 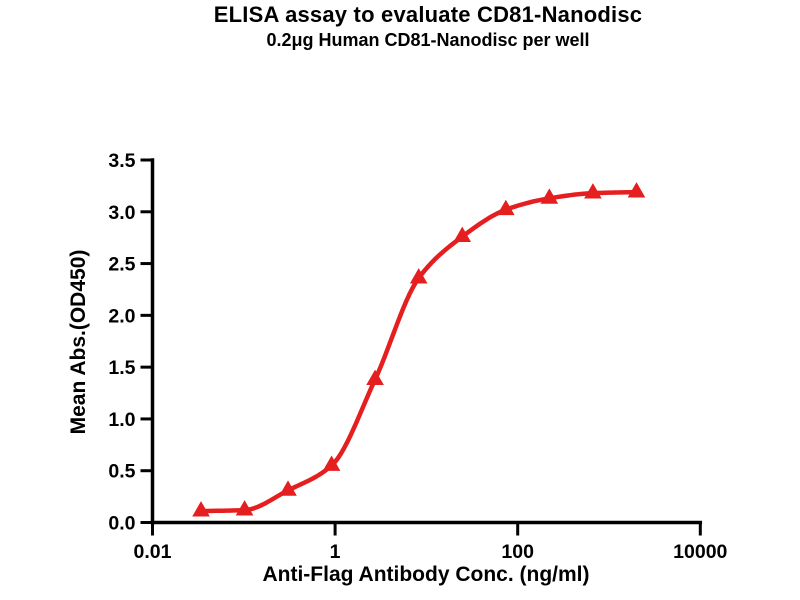 What do you see at coordinates (121, 342) in the screenshot?
I see `y-tick-labels: 0.0 0.5 1.0 1.5 2.0 2.5 3.0 3.5` at bounding box center [121, 342].